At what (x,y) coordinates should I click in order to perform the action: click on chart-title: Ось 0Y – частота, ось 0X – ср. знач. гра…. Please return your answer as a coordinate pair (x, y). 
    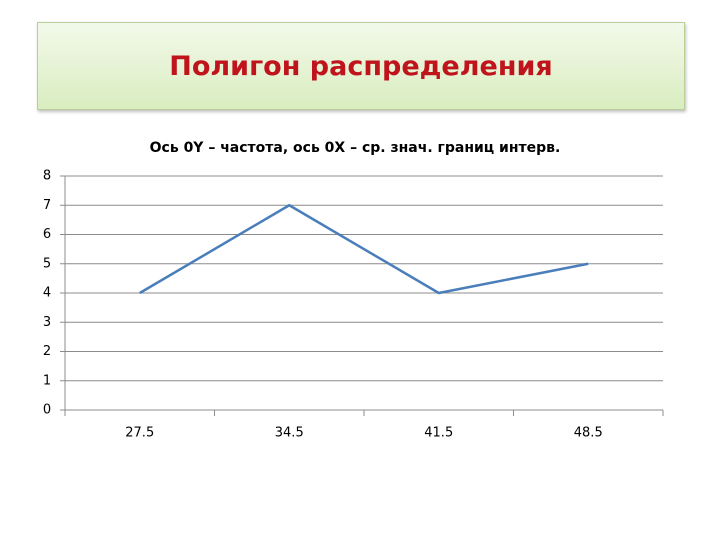
    Looking at the image, I should click on (355, 148).